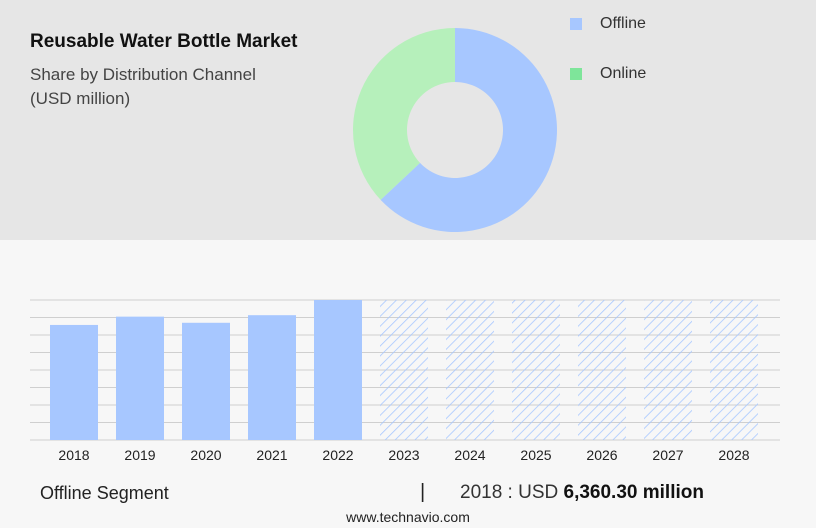  Describe the element at coordinates (623, 23) in the screenshot. I see `legend-label-offline: Offline` at that location.